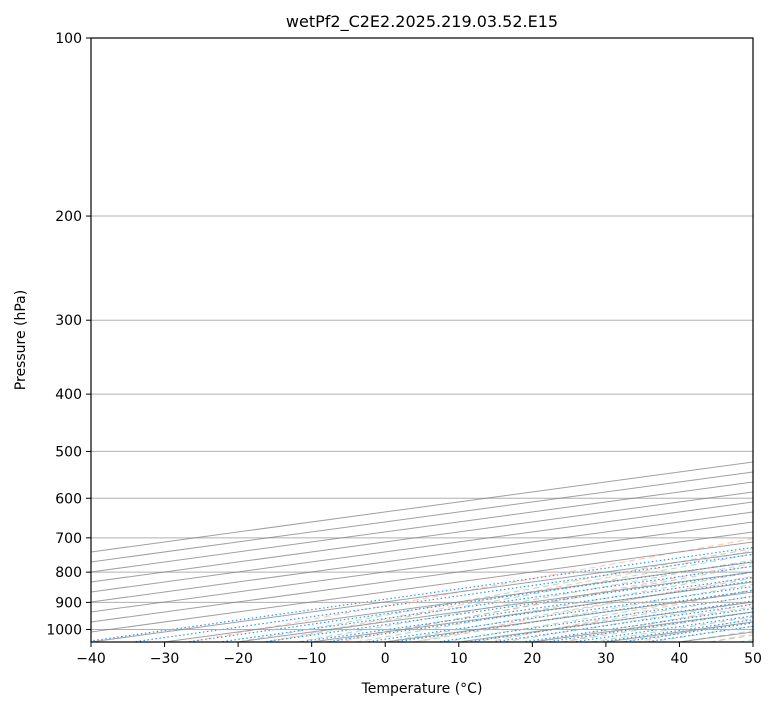 The image size is (775, 708). I want to click on x-tick-label: 30, so click(606, 659).